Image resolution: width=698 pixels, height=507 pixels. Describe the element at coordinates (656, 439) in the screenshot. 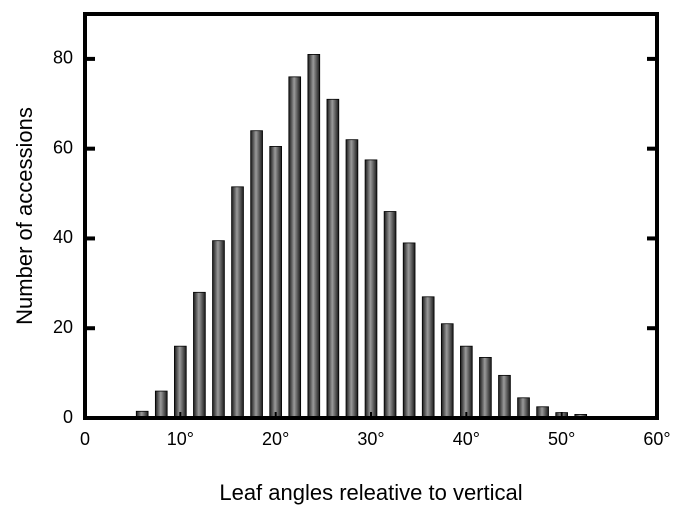

I see `x-tick-label: 60°` at that location.